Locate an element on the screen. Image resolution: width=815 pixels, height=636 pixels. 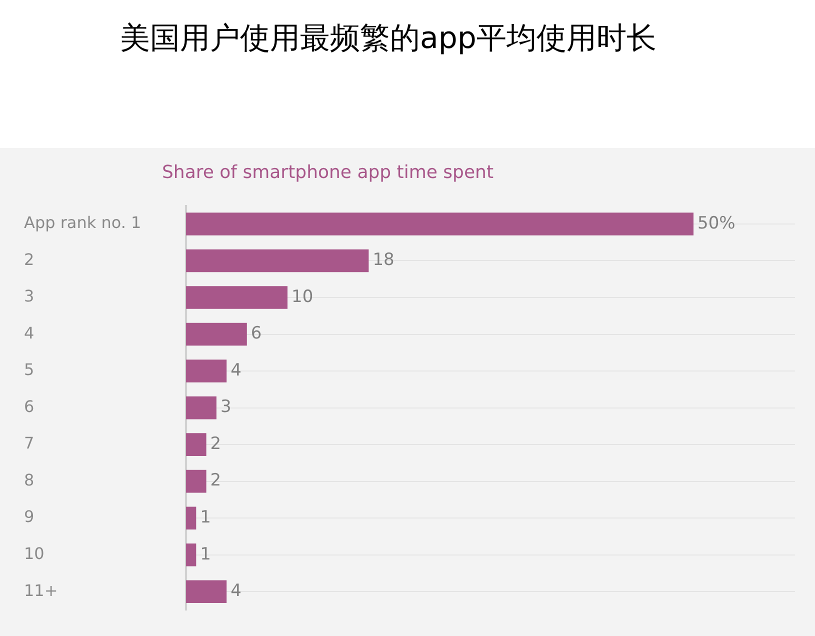
y-tick-label: 11+ is located at coordinates (41, 590).